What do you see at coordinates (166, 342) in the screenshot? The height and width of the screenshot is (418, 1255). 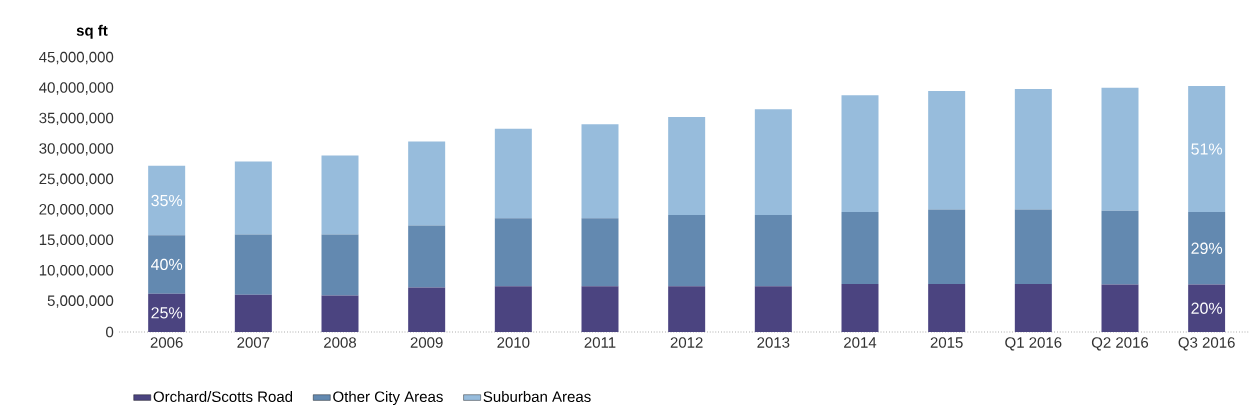 I see `x-tick-label: 2006` at bounding box center [166, 342].